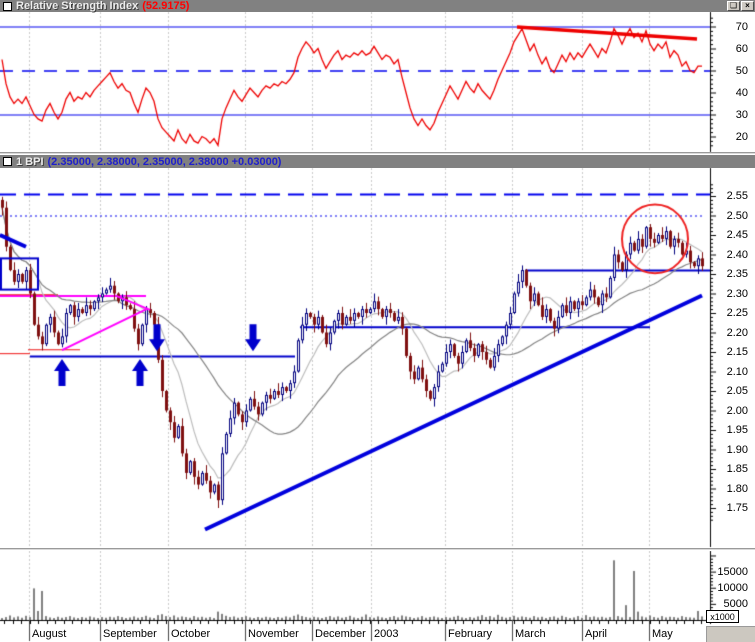  What do you see at coordinates (596, 634) in the screenshot?
I see `month-label: April` at bounding box center [596, 634].